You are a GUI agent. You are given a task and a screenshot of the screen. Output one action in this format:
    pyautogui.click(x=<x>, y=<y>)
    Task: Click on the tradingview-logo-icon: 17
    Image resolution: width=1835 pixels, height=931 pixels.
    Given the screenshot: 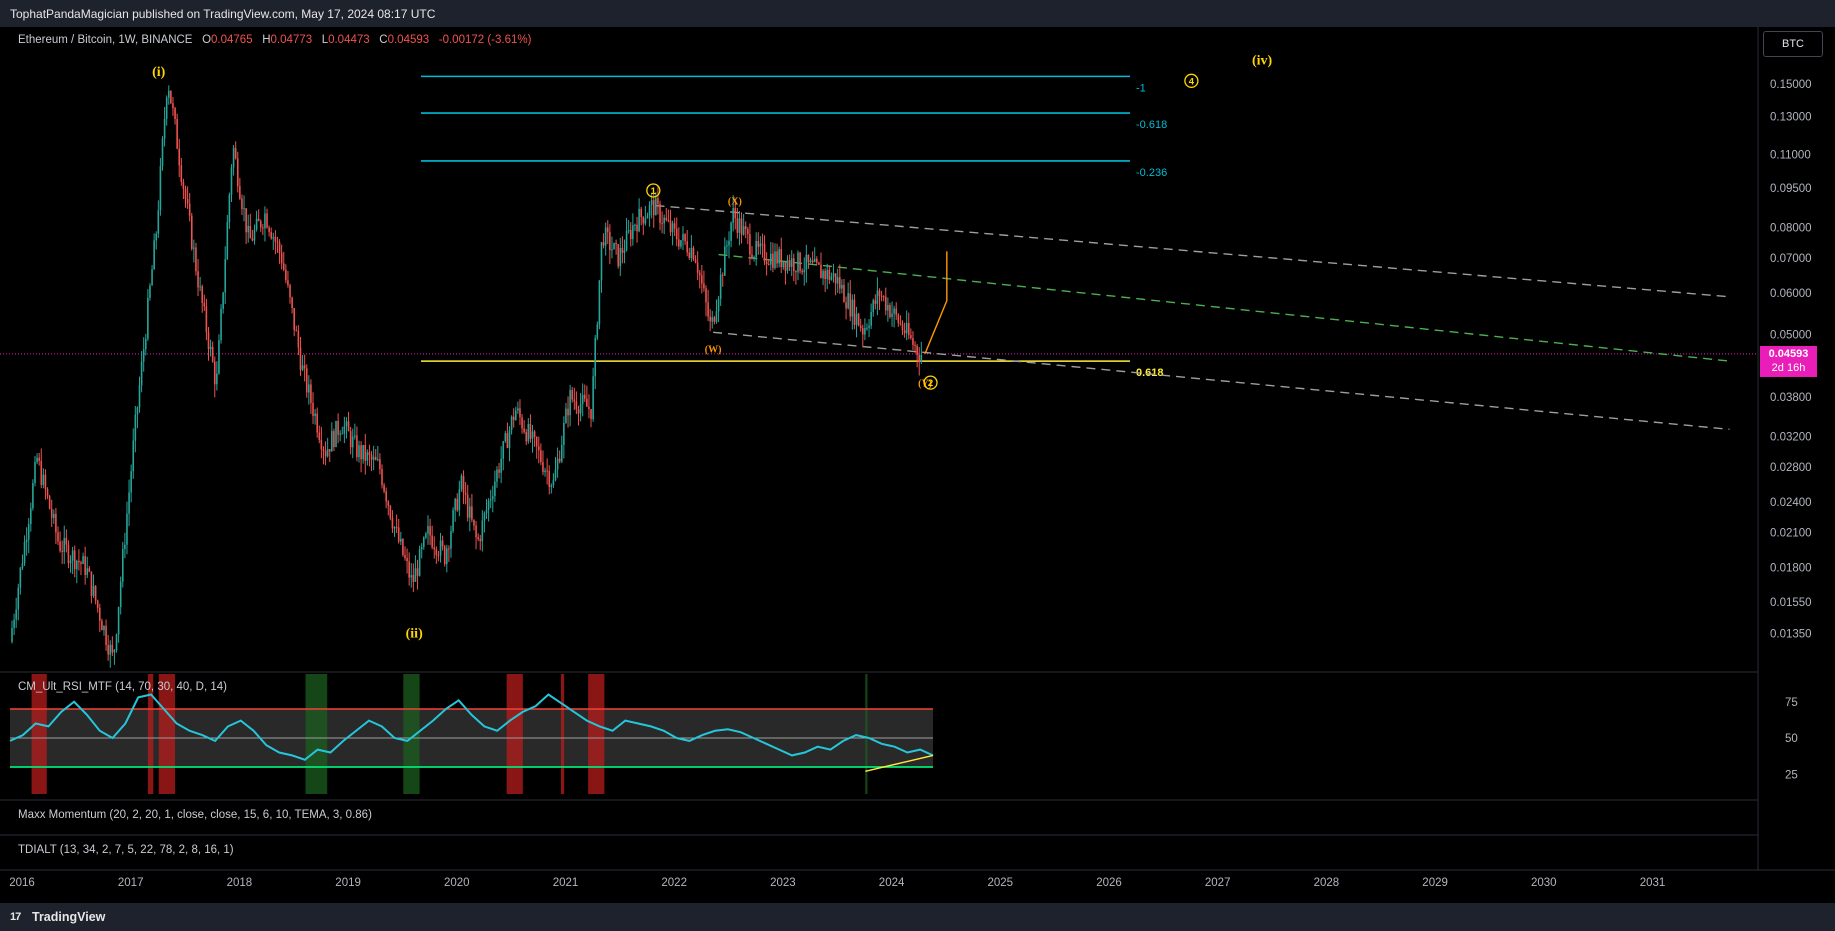 What is the action you would take?
    pyautogui.click(x=15, y=917)
    